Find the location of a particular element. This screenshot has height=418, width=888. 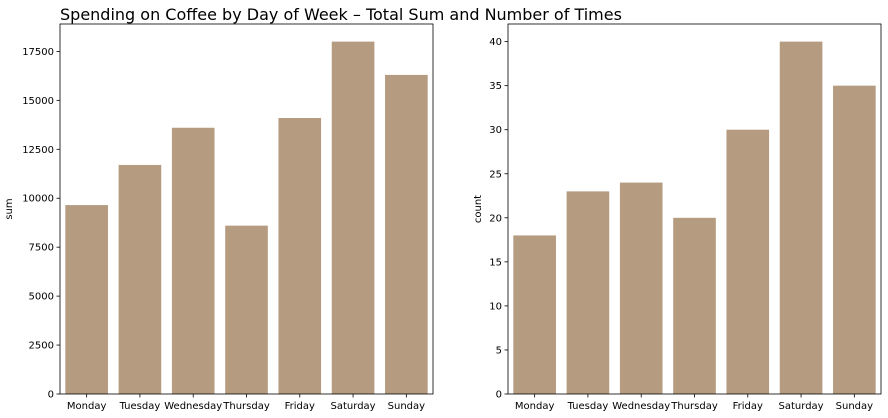

count-bar-friday is located at coordinates (748, 261).